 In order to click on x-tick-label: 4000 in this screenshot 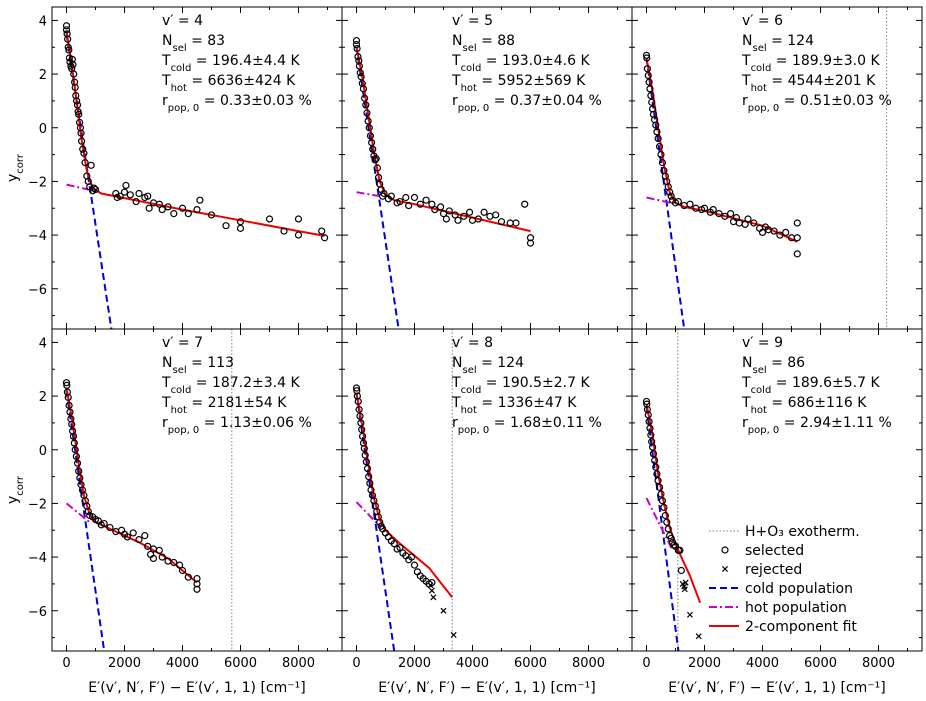, I will do `click(472, 663)`.